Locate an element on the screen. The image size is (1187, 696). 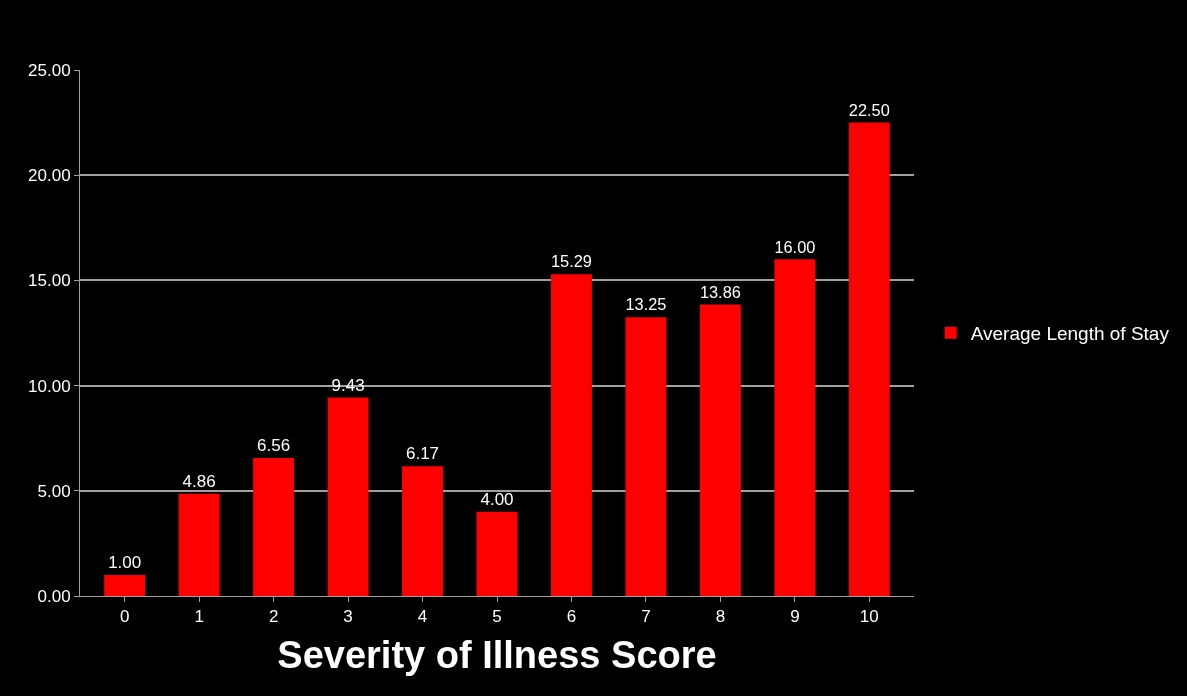
x-tick-label: 6 is located at coordinates (571, 617).